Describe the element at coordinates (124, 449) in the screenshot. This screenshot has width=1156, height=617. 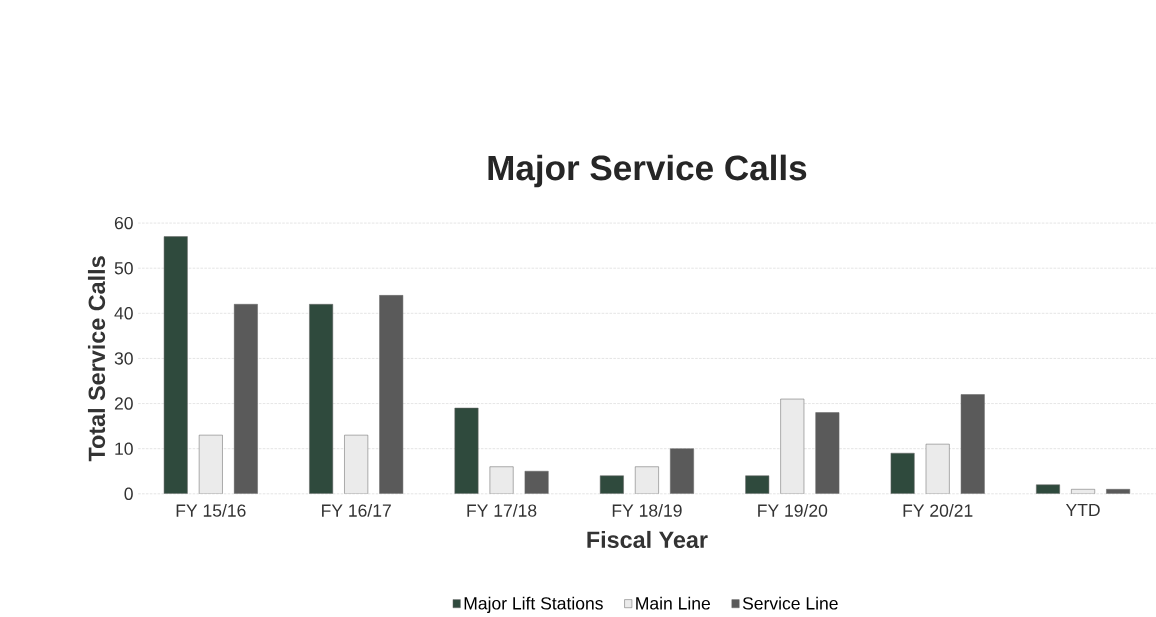
I see `y-tick-label: 10` at that location.